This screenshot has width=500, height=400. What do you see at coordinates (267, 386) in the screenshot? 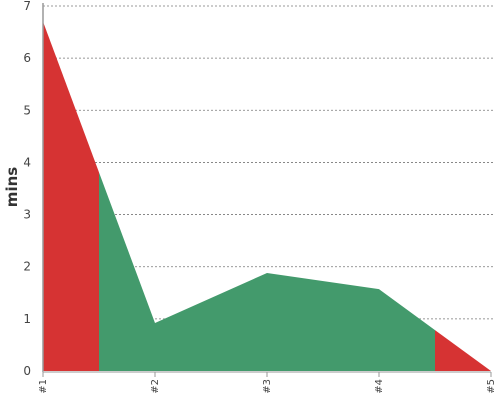
I see `x-tick-label-3: #3` at bounding box center [267, 386].